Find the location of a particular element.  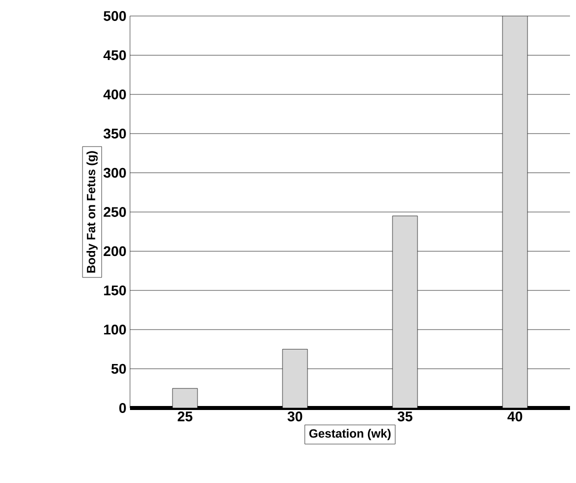

y-tick-label: 450 is located at coordinates (114, 55).